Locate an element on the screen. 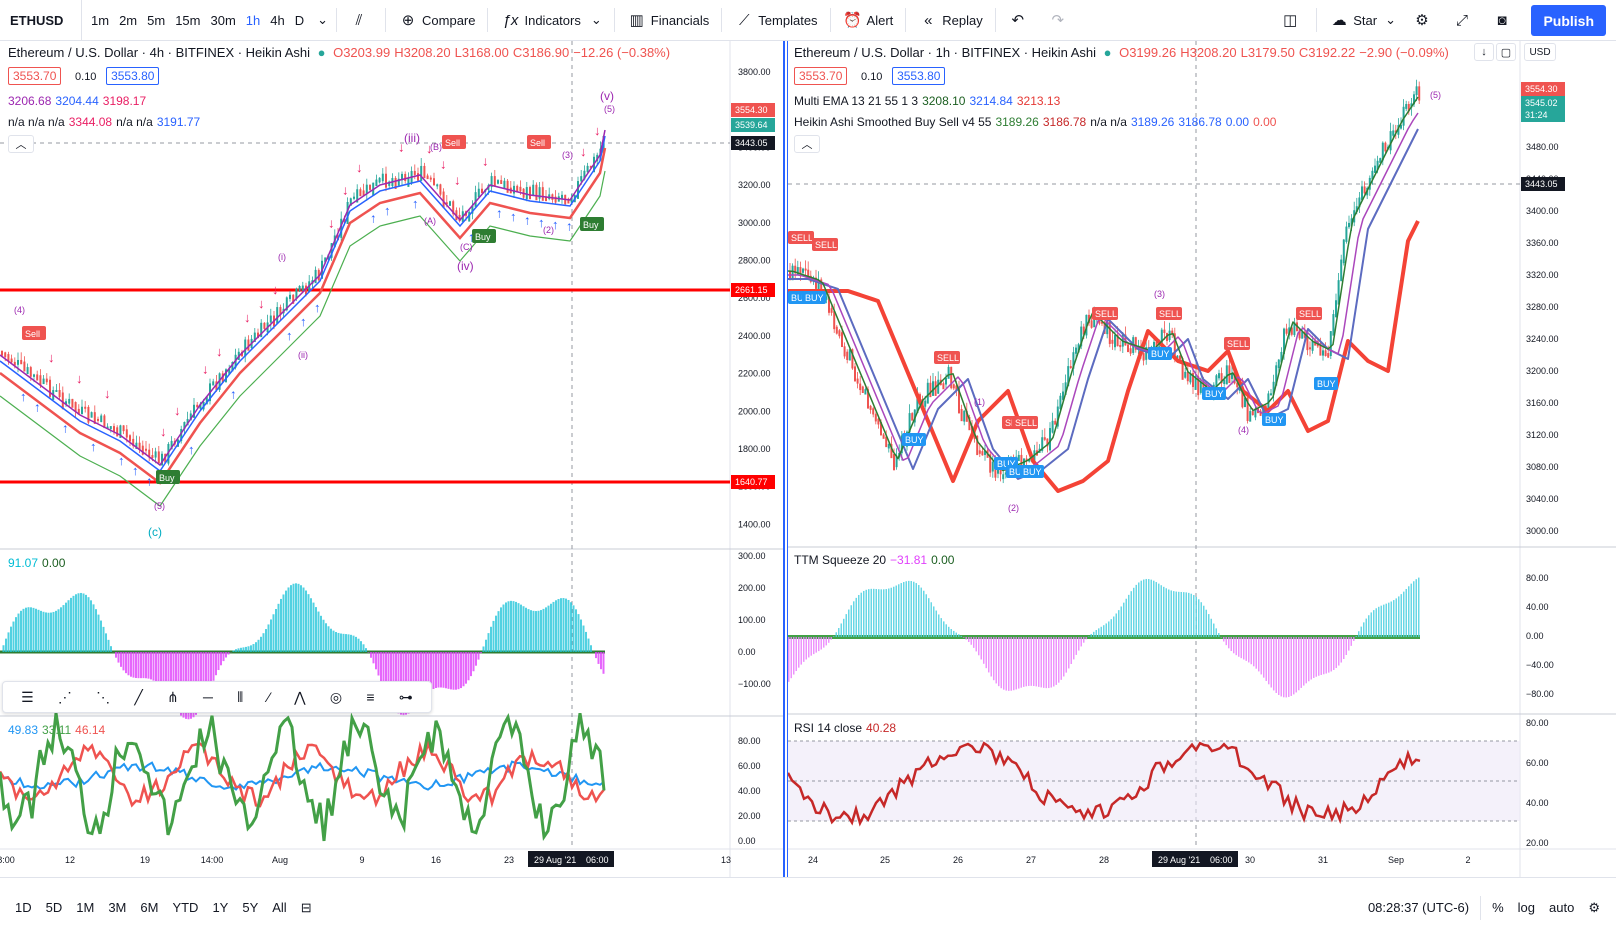 The width and height of the screenshot is (1616, 937). trendline-icon: ╱ is located at coordinates (138, 696).